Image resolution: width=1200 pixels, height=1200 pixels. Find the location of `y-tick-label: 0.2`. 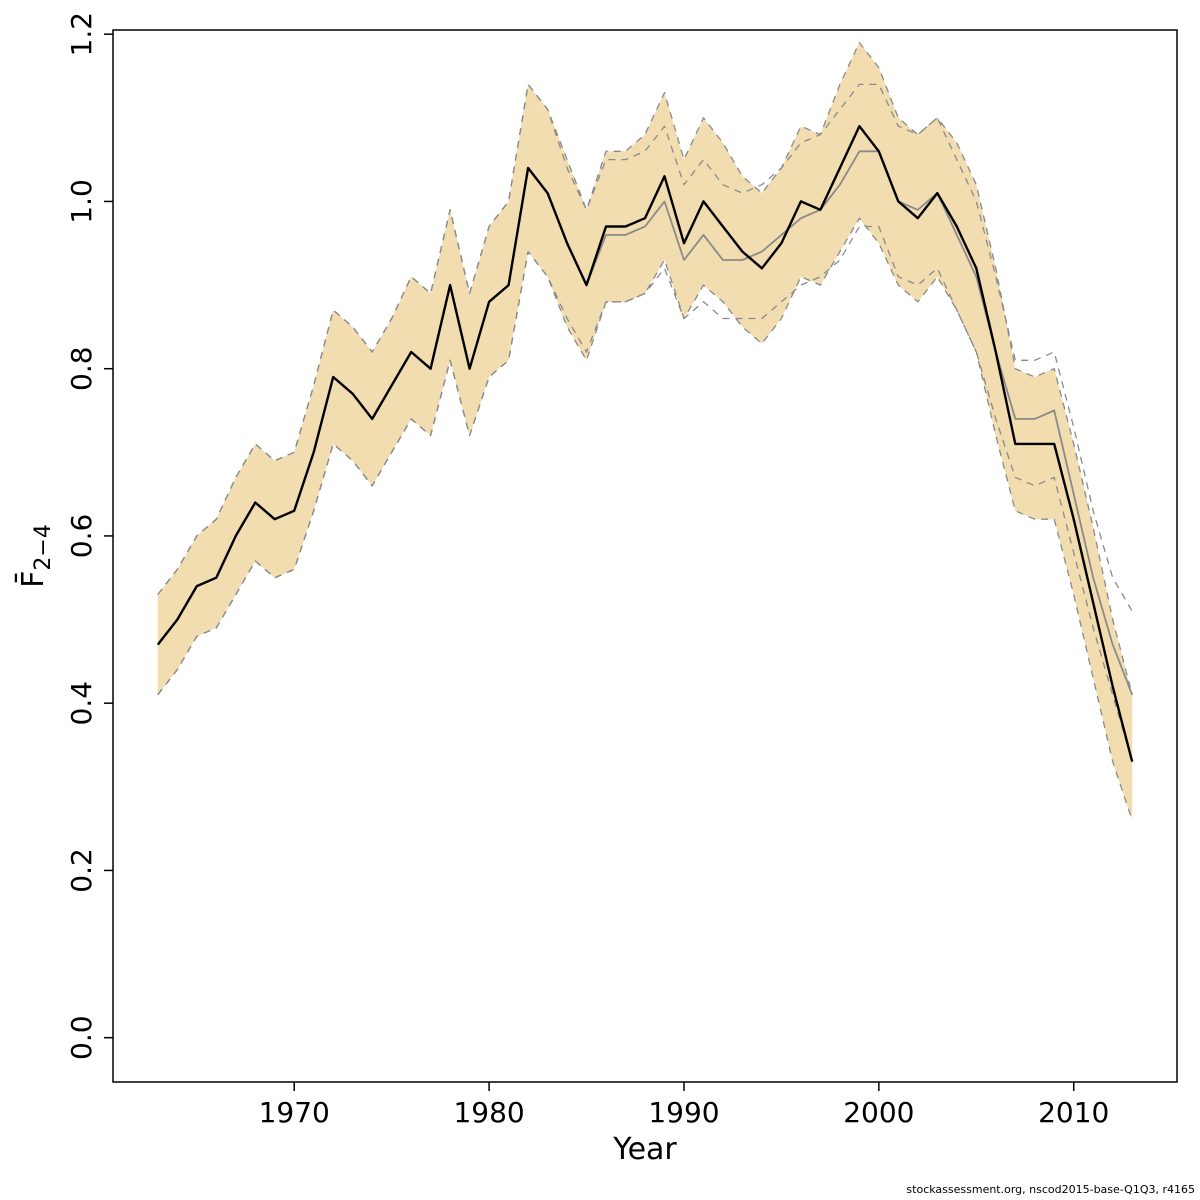

y-tick-label: 0.2 is located at coordinates (81, 870).